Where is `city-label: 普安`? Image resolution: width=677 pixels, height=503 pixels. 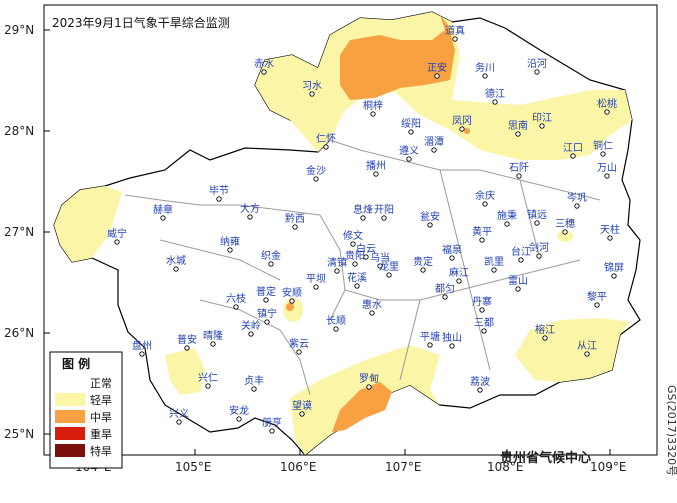
city-label: 普安 is located at coordinates (187, 339).